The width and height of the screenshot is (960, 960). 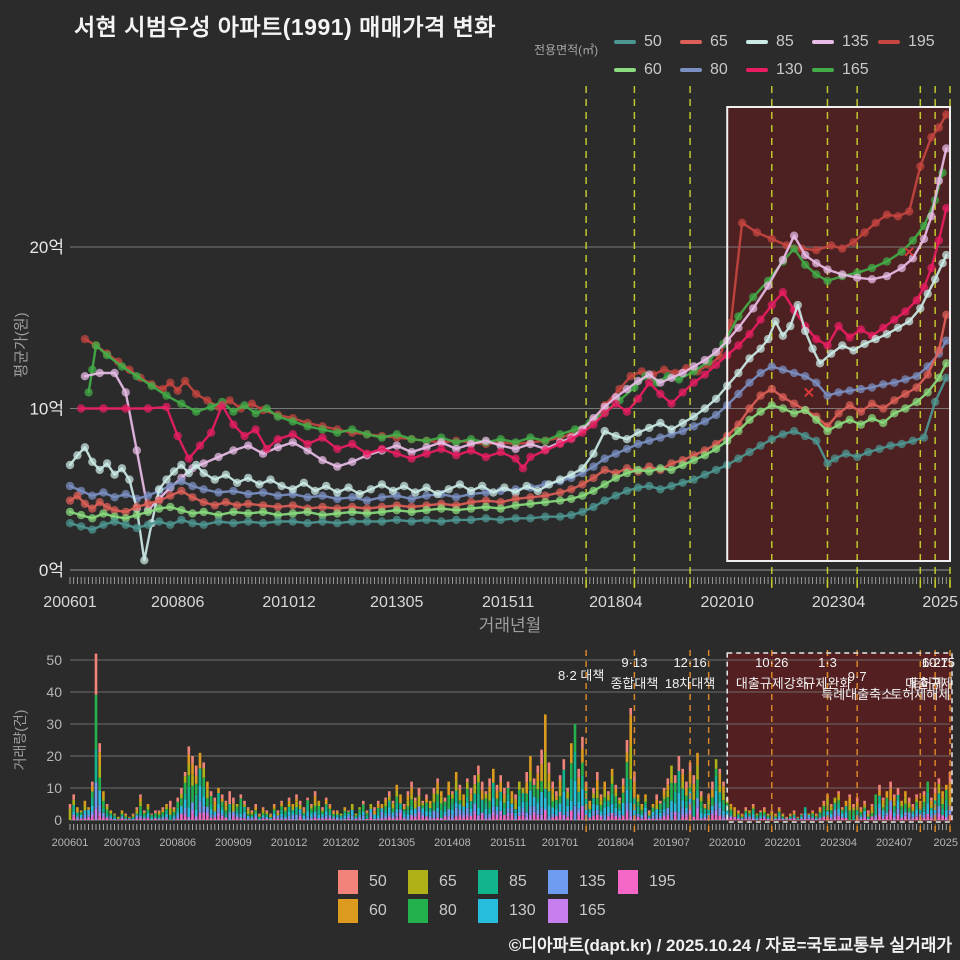 I want to click on top-legend-item-65: 65, so click(x=713, y=42).